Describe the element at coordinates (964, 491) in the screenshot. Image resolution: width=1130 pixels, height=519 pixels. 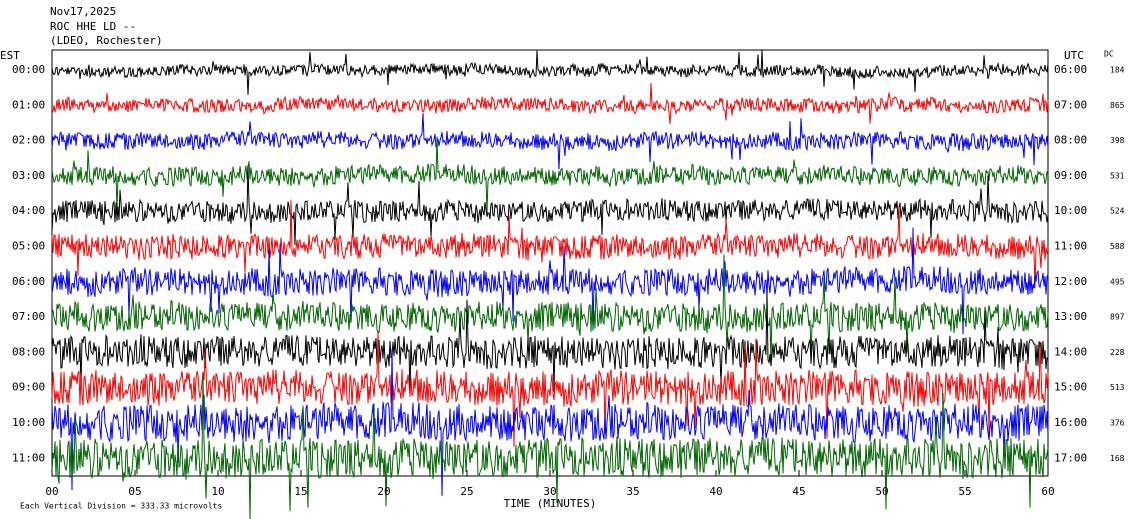
I see `x-tick-label: 55` at that location.